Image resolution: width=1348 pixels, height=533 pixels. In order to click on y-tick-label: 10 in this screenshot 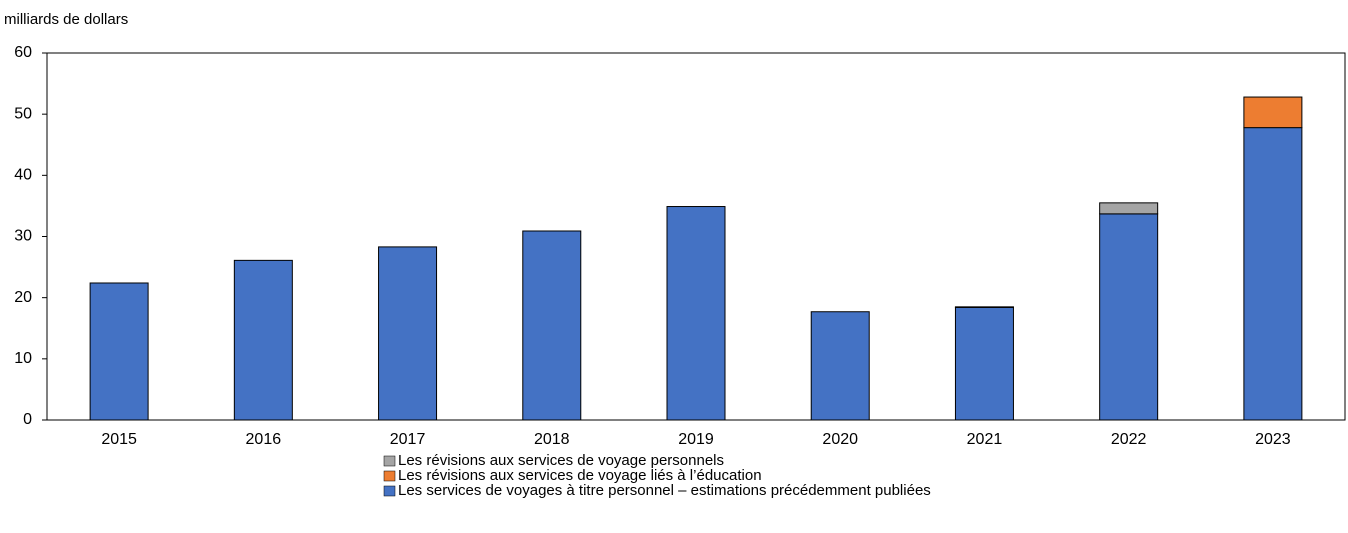, I will do `click(23, 358)`.